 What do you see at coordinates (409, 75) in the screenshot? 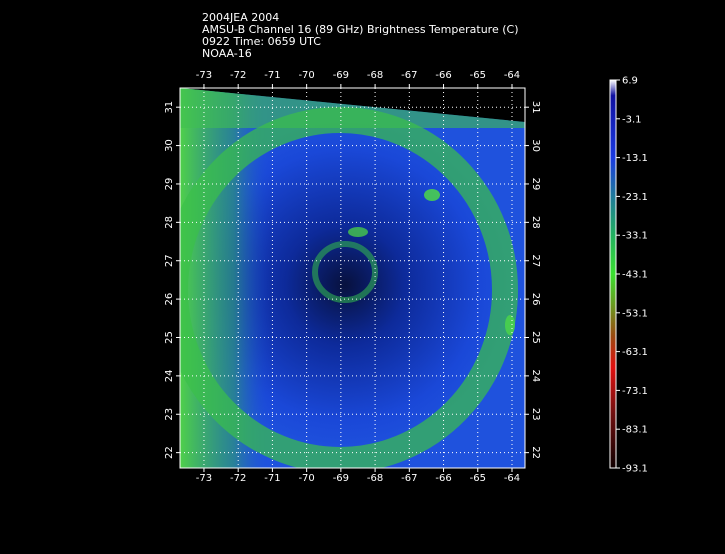
I see `lon-label-top: -67` at bounding box center [409, 75].